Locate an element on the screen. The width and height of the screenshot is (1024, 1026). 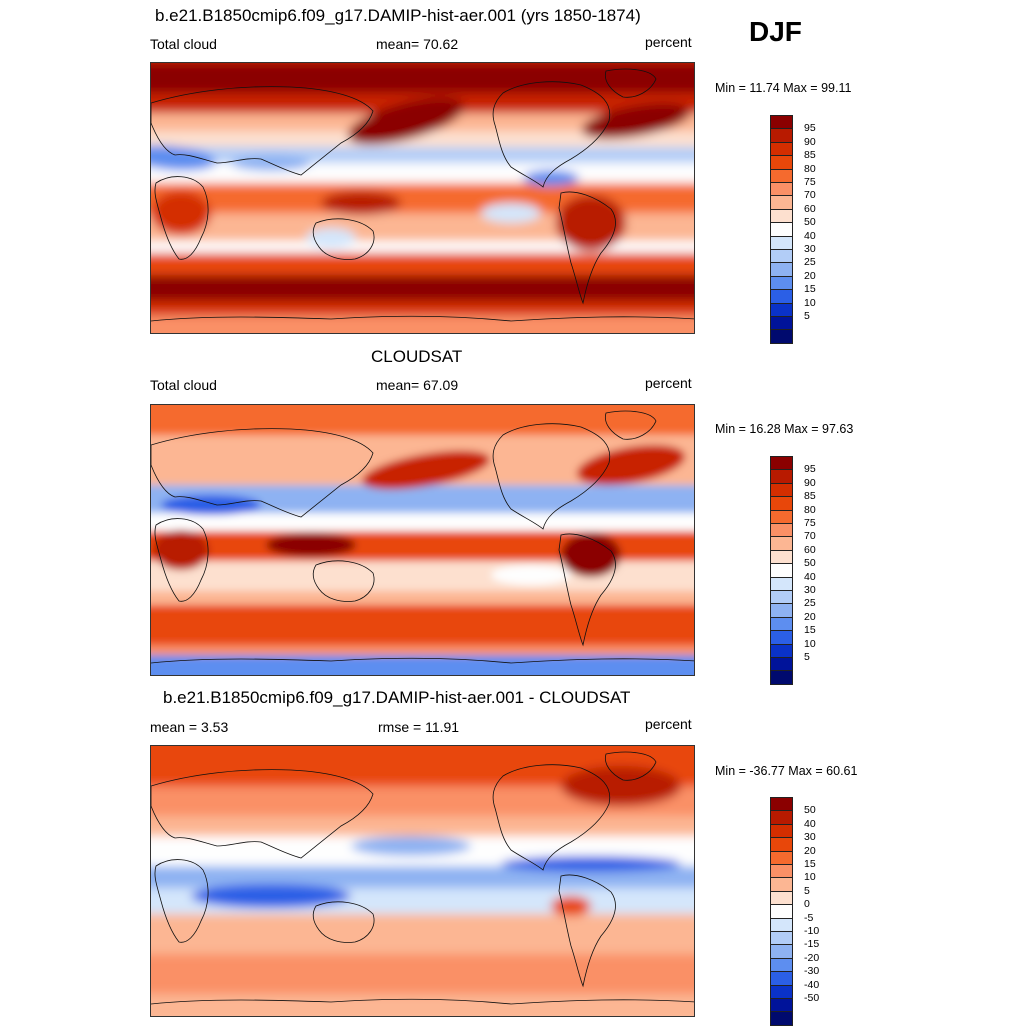
min-max-label: Min = 16.28 Max = 97.63 is located at coordinates (784, 429).